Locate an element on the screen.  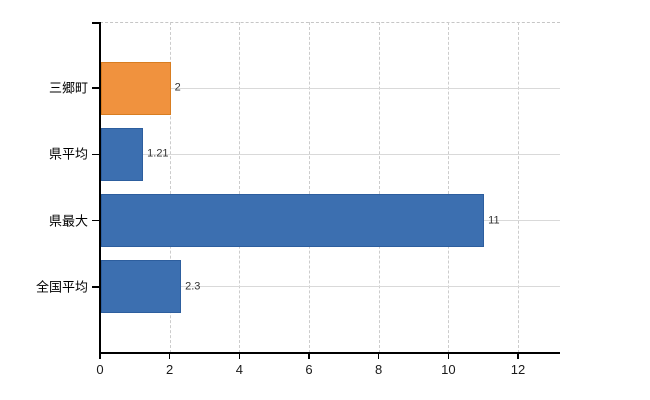
y-axis-line is located at coordinates (100, 188).